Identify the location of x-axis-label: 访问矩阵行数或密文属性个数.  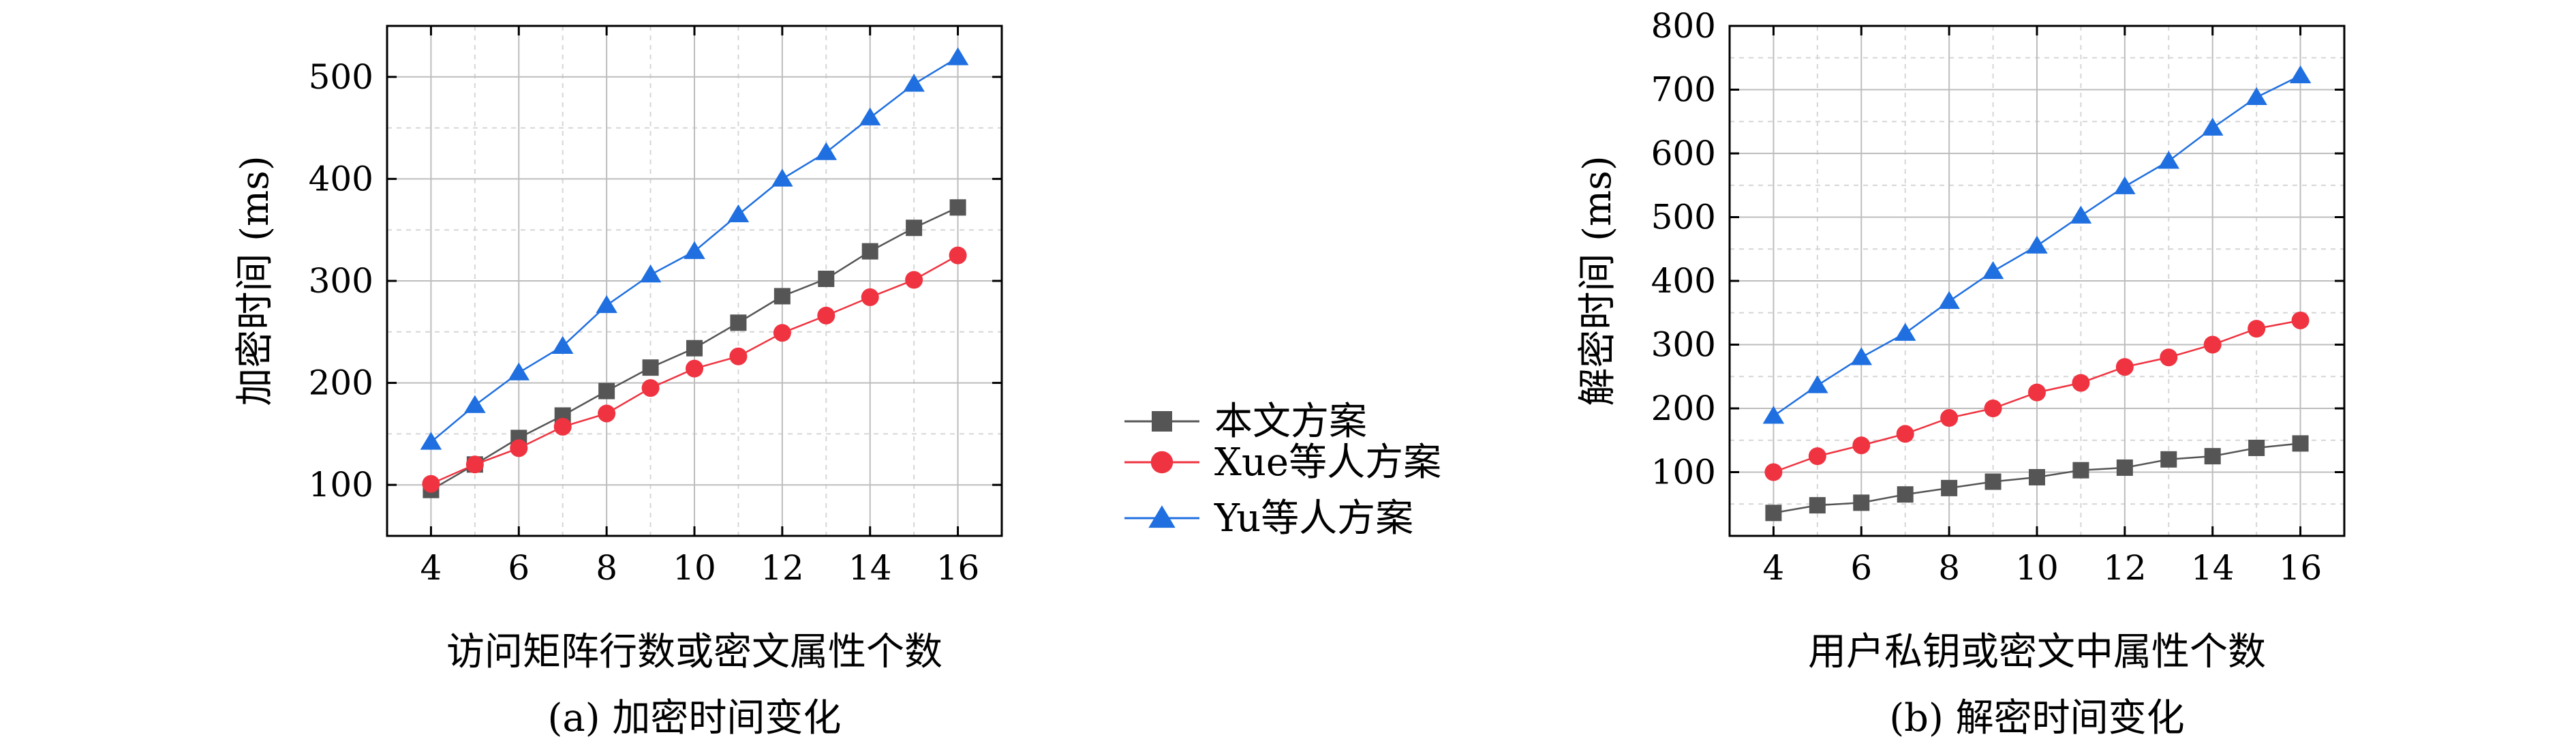
(694, 652).